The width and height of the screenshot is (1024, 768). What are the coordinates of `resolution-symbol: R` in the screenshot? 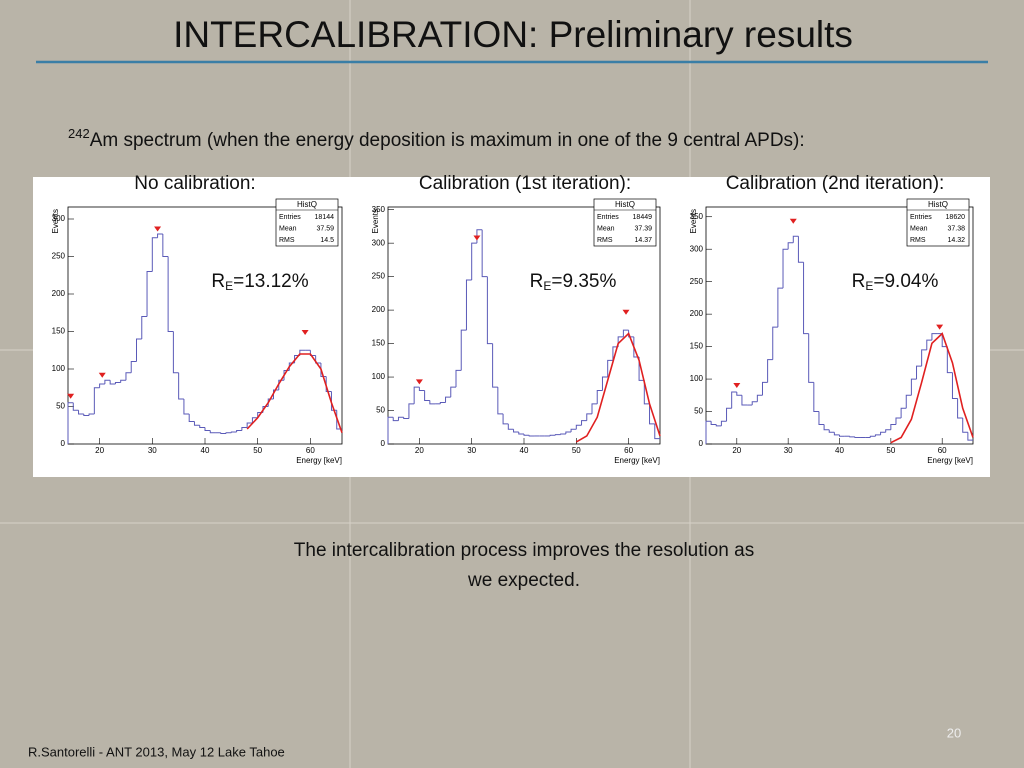 It's located at (218, 281).